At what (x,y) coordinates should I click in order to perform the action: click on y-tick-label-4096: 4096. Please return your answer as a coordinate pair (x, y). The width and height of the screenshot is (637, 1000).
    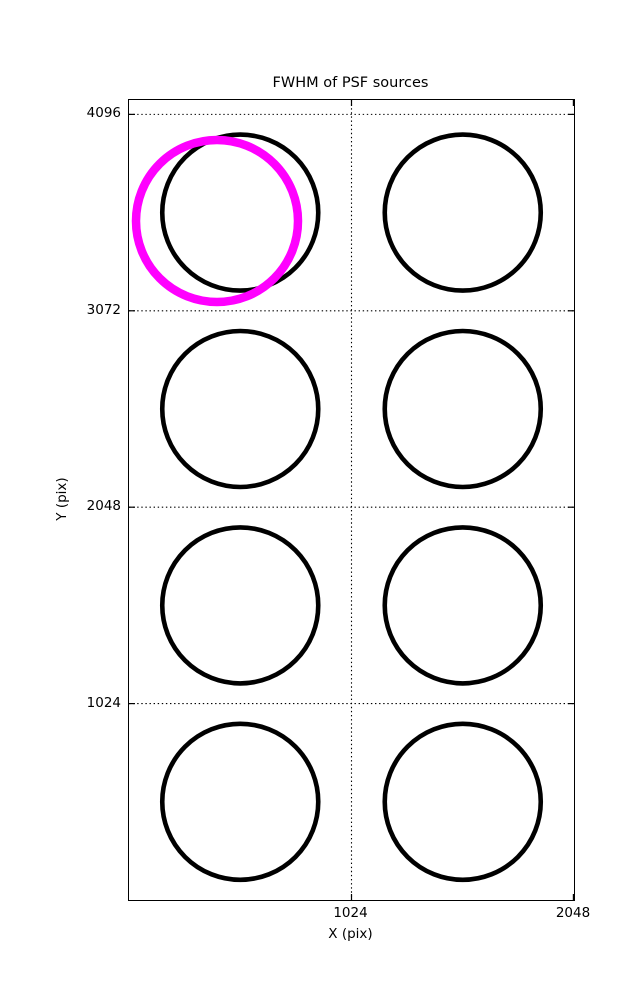
    Looking at the image, I should click on (103, 113).